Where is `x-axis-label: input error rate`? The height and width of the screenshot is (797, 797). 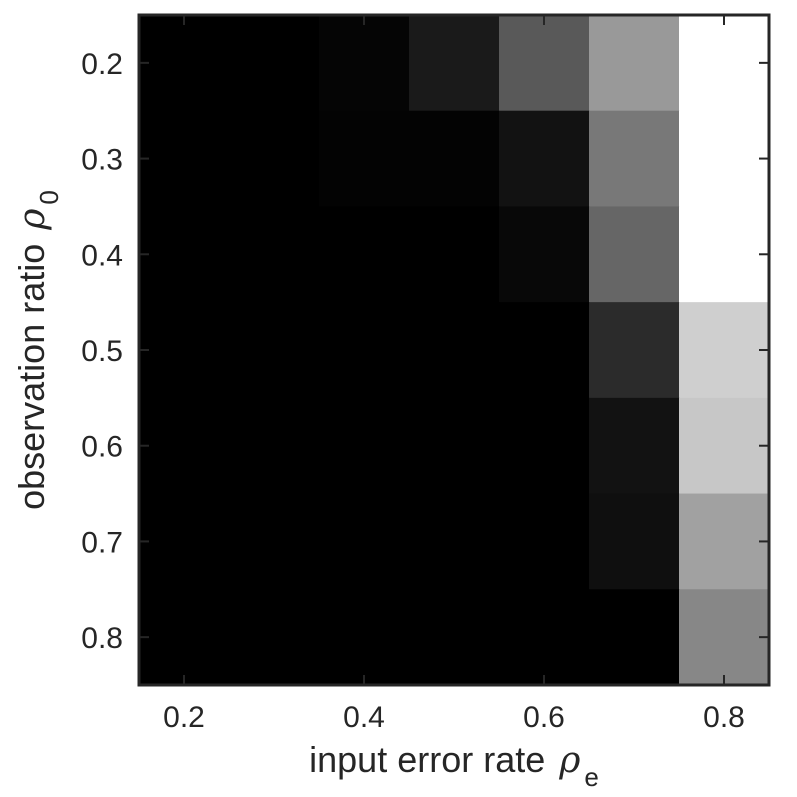
x-axis-label: input error rate is located at coordinates (427, 759).